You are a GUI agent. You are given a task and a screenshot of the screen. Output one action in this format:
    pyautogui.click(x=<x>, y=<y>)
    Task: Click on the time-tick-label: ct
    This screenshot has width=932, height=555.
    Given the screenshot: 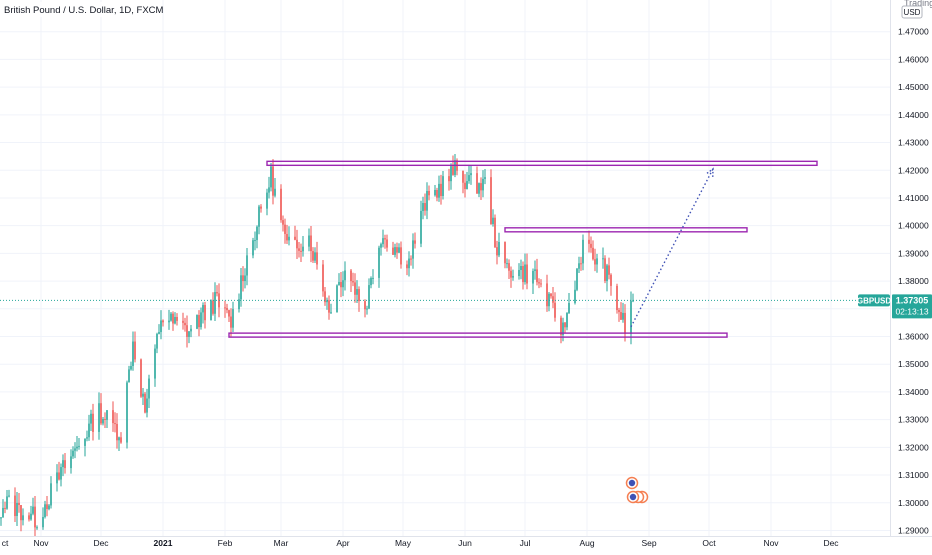 What is the action you would take?
    pyautogui.click(x=5, y=543)
    